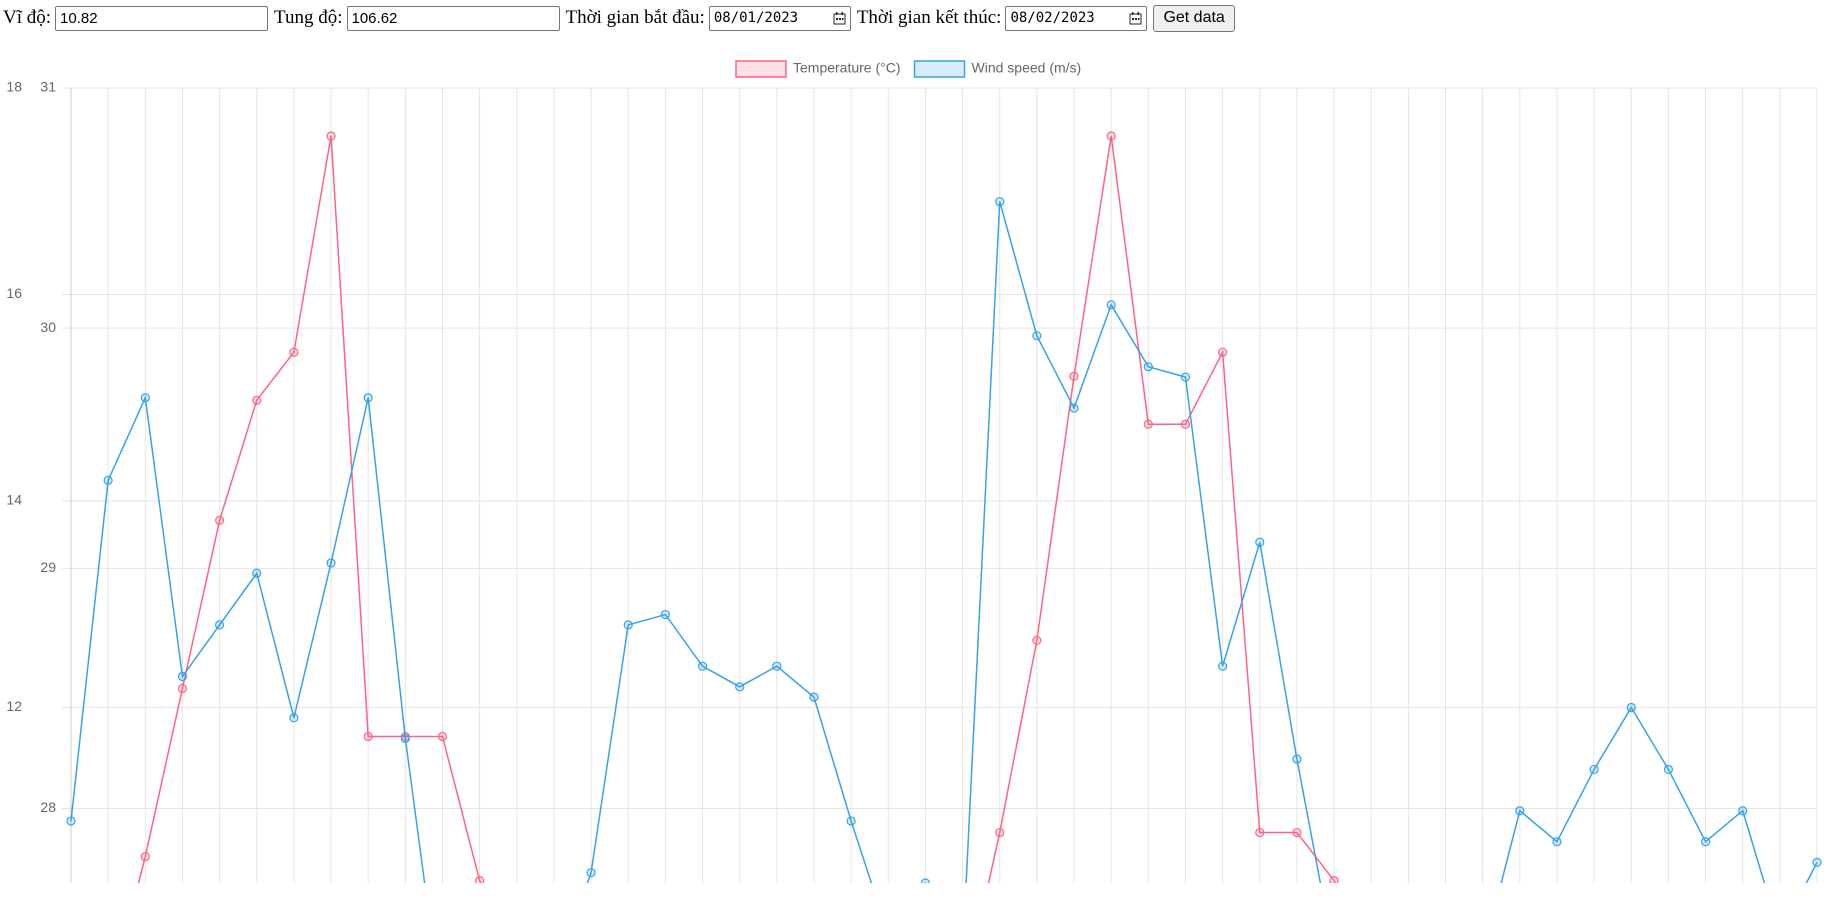  Describe the element at coordinates (1052, 18) in the screenshot. I see `end-value: 08/02/2023` at that location.